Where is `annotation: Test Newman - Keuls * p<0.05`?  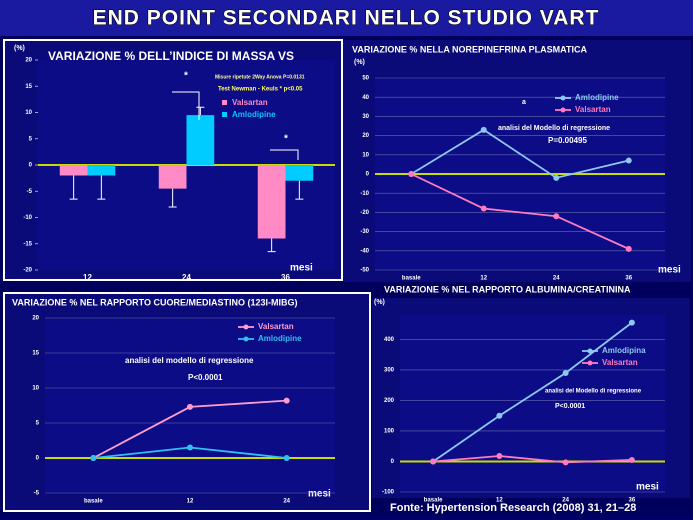 annotation: Test Newman - Keuls * p<0.05 is located at coordinates (260, 90).